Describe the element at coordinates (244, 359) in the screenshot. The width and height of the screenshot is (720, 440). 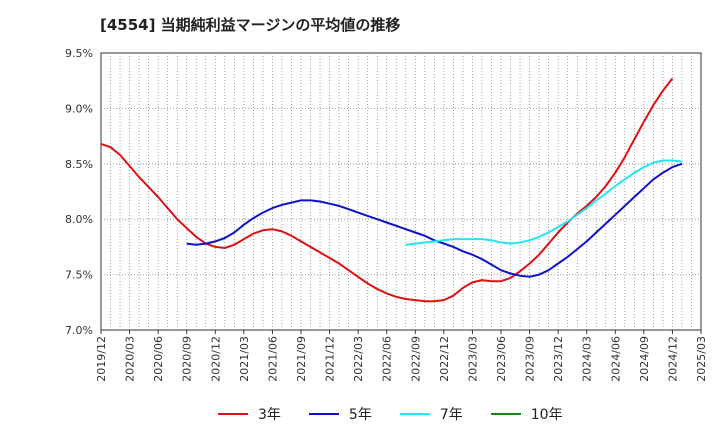
I see `x-tick-label: 2021/03` at that location.